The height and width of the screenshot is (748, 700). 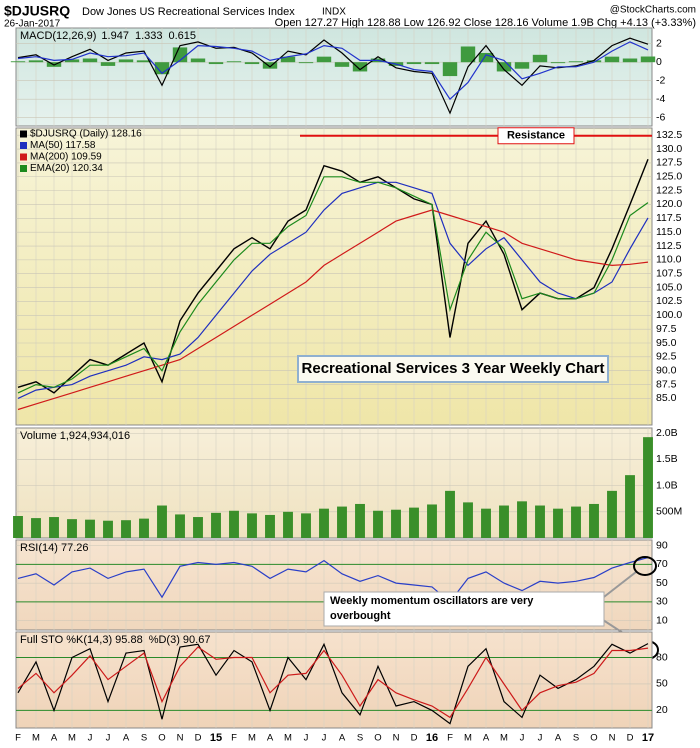 What do you see at coordinates (669, 512) in the screenshot?
I see `y-tick-label: 500M` at bounding box center [669, 512].